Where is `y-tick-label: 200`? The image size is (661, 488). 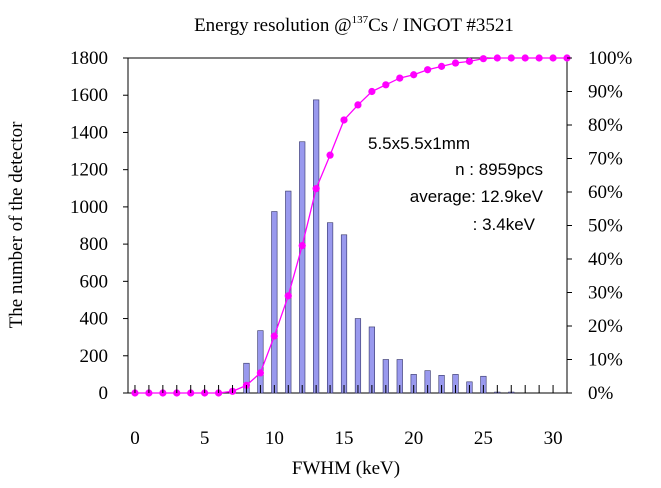 y-tick-label: 200 is located at coordinates (94, 356).